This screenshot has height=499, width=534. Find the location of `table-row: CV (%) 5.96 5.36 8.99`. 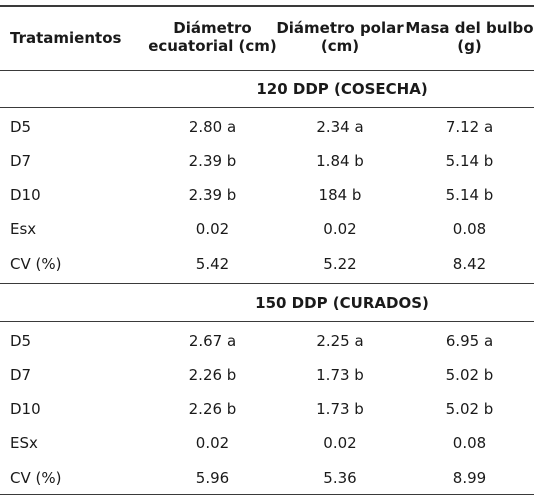

table-row: CV (%) 5.96 5.36 8.99 is located at coordinates (267, 478).